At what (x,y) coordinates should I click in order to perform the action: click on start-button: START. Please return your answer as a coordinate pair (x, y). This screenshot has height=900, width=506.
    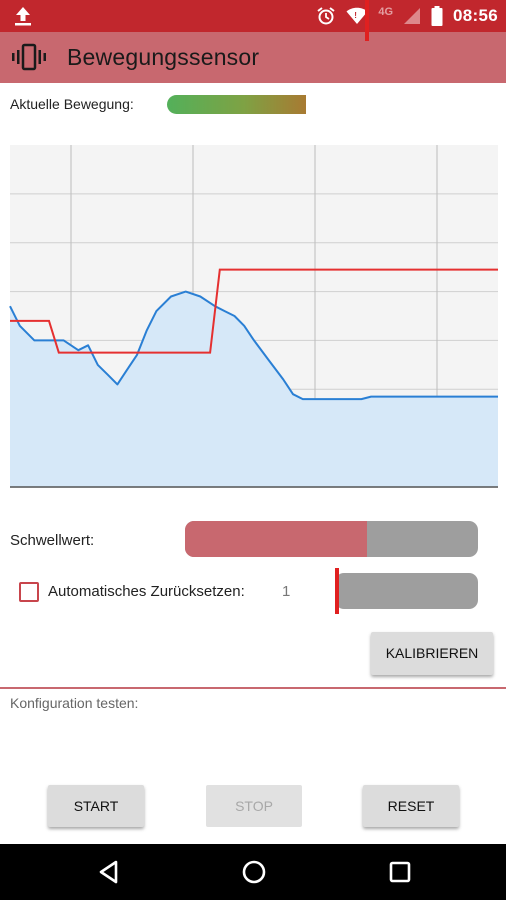
    Looking at the image, I should click on (96, 806).